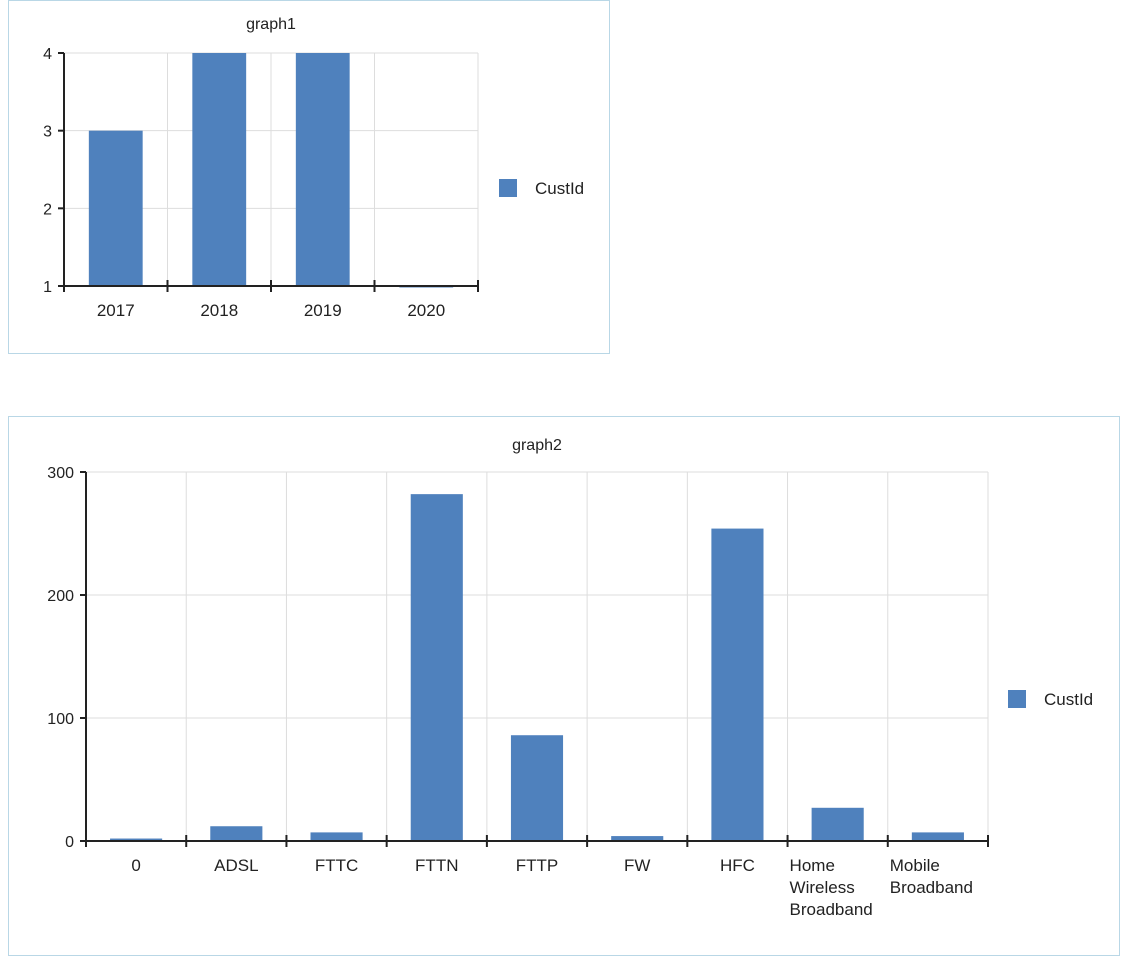  I want to click on graph1-chart: graph1 1 2 3 4 2017 2018 2019 2020 CustId, so click(313, 168).